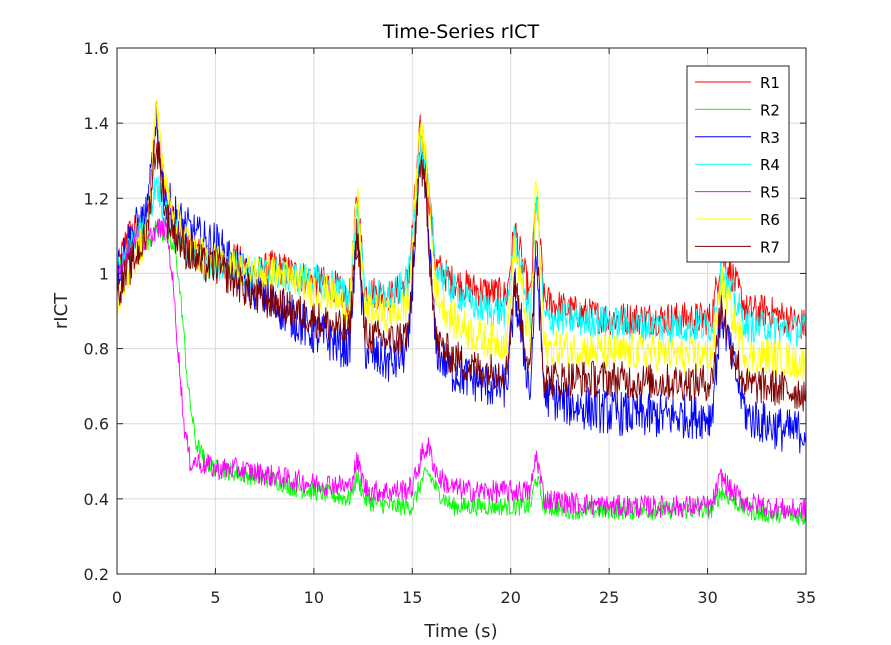  Describe the element at coordinates (96, 499) in the screenshot. I see `y-tick-label: 0.4` at that location.